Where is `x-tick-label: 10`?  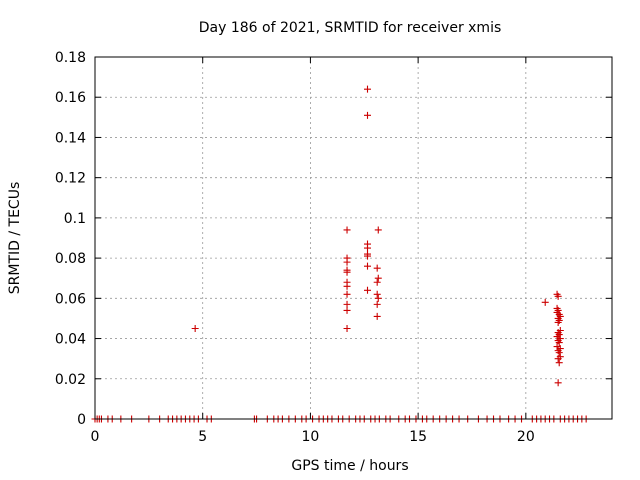
x-tick-label: 10 is located at coordinates (311, 437).